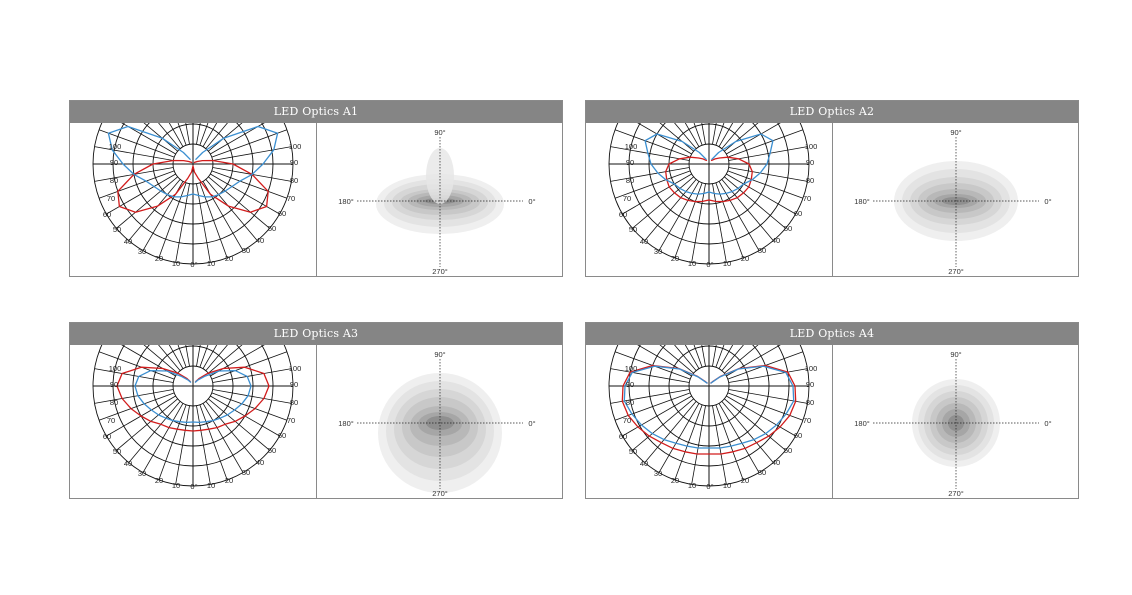 This screenshot has height=595, width=1132. I want to click on polar-tick-label: 40, so click(260, 240).